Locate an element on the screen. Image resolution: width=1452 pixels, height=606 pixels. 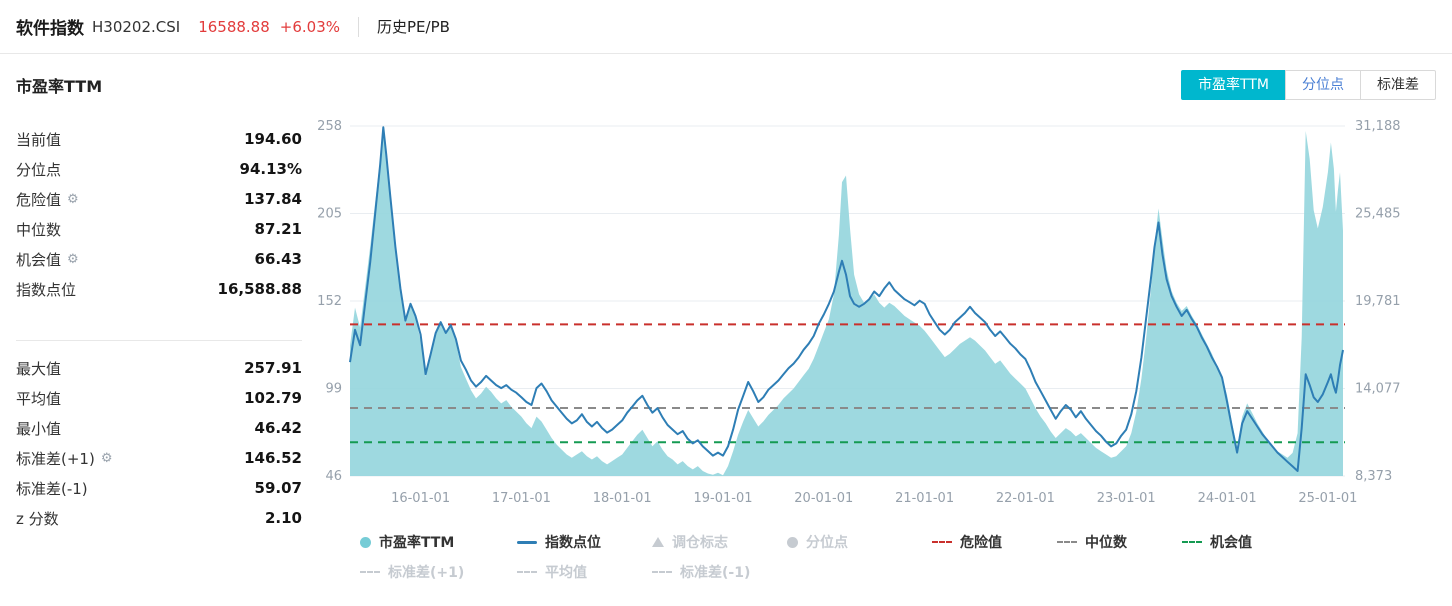
svg-text: 17-01-01 is located at coordinates (521, 498).